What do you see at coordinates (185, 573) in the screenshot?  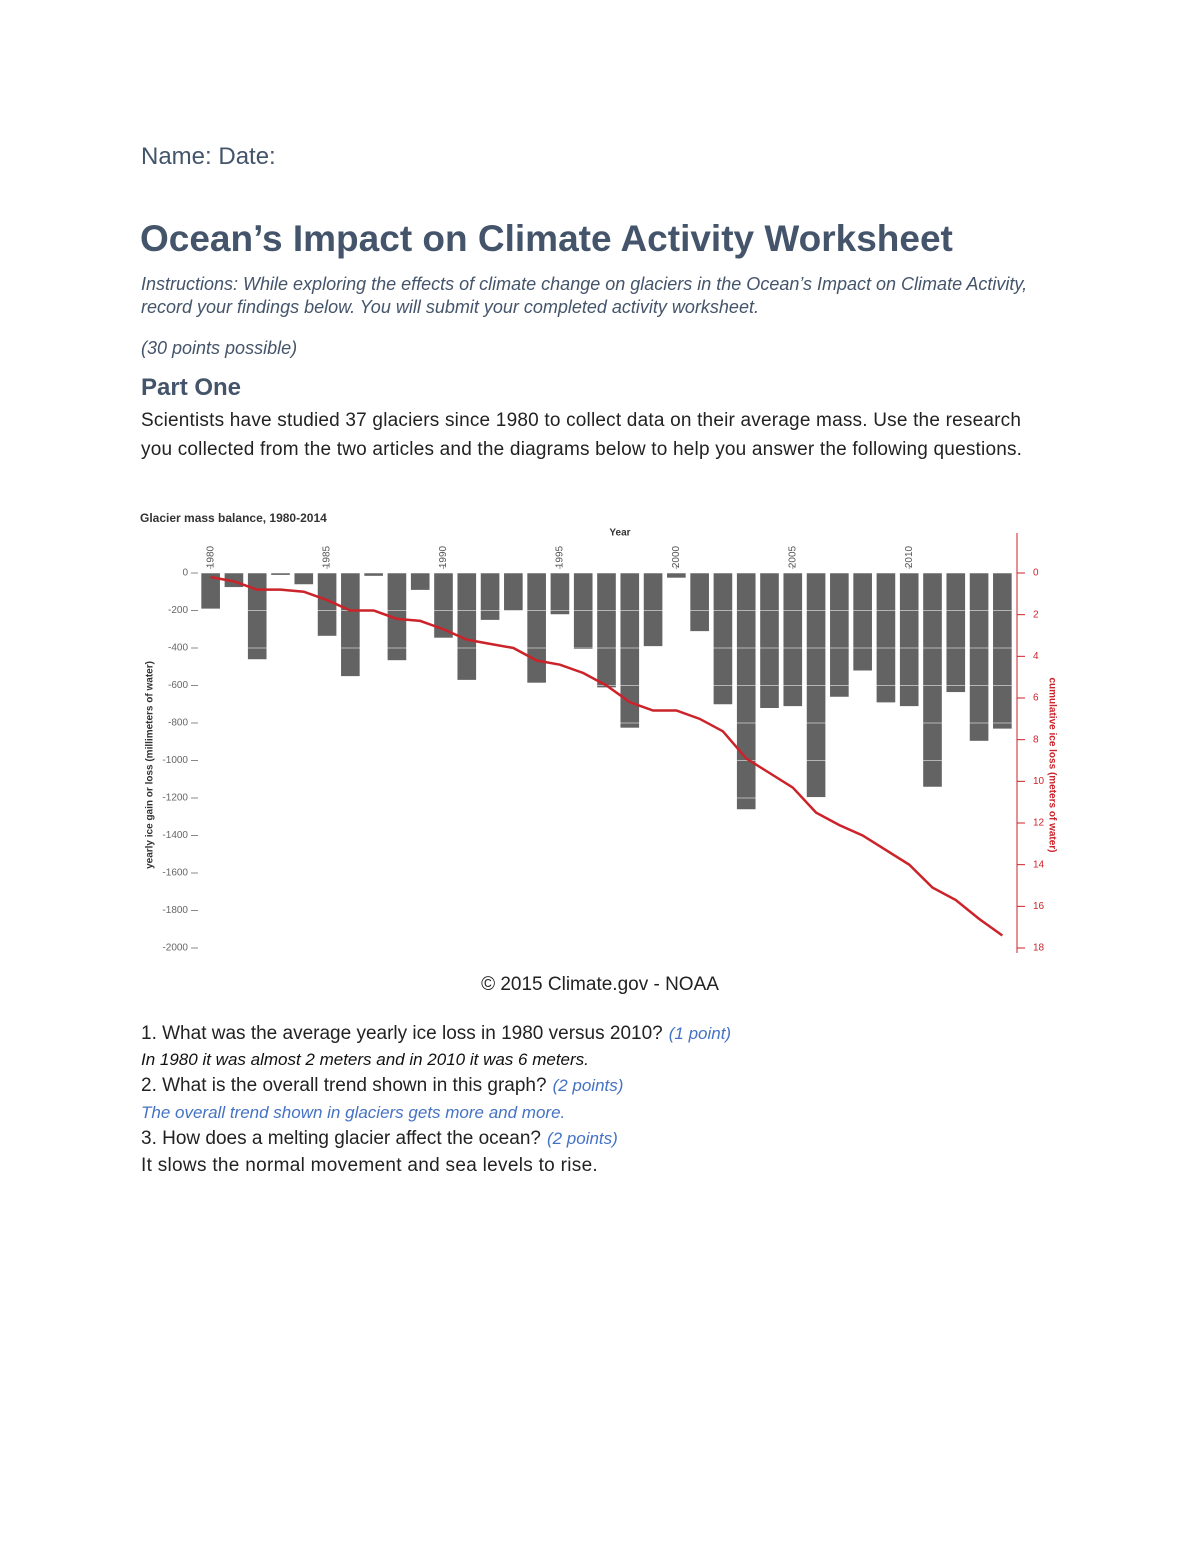 I see `y-tick-label: 0` at bounding box center [185, 573].